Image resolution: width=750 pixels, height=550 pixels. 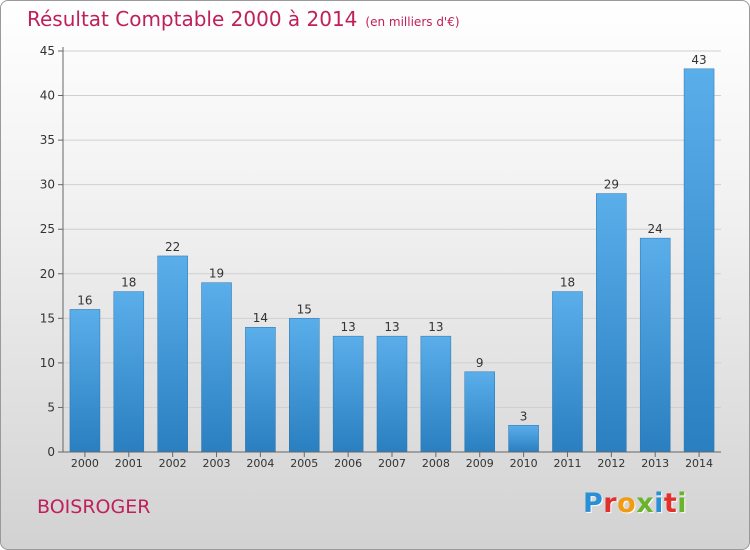 I want to click on x-tick-label: 2013, so click(x=655, y=463).